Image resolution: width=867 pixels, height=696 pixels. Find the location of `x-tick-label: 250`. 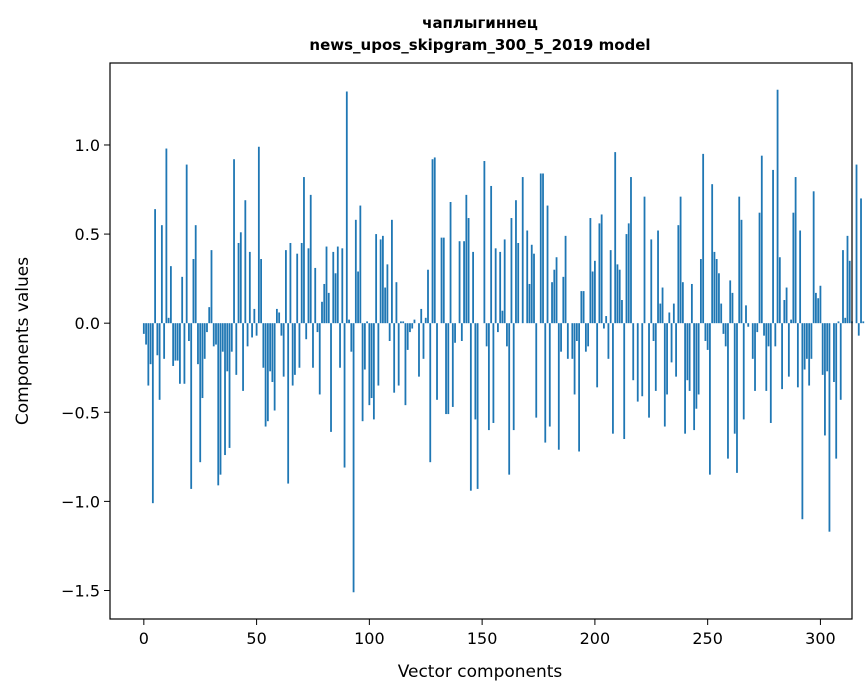

x-tick-label: 250 is located at coordinates (707, 638).